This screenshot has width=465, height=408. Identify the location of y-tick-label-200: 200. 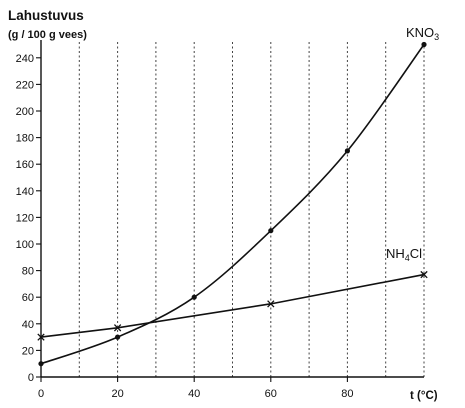
(25, 112).